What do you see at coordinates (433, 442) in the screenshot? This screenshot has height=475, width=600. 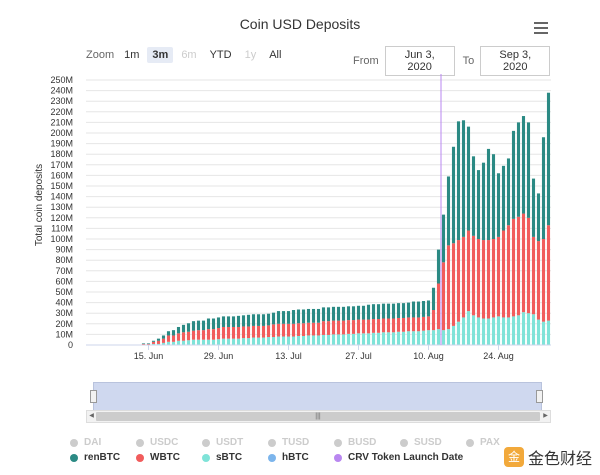 I see `legend-item-susd: SUSD` at bounding box center [433, 442].